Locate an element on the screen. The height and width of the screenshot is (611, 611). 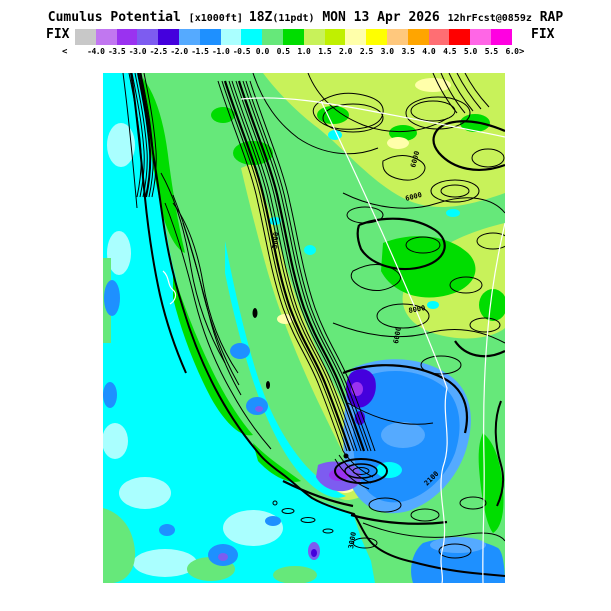
colorbar-left-label: FIX is located at coordinates (58, 34).